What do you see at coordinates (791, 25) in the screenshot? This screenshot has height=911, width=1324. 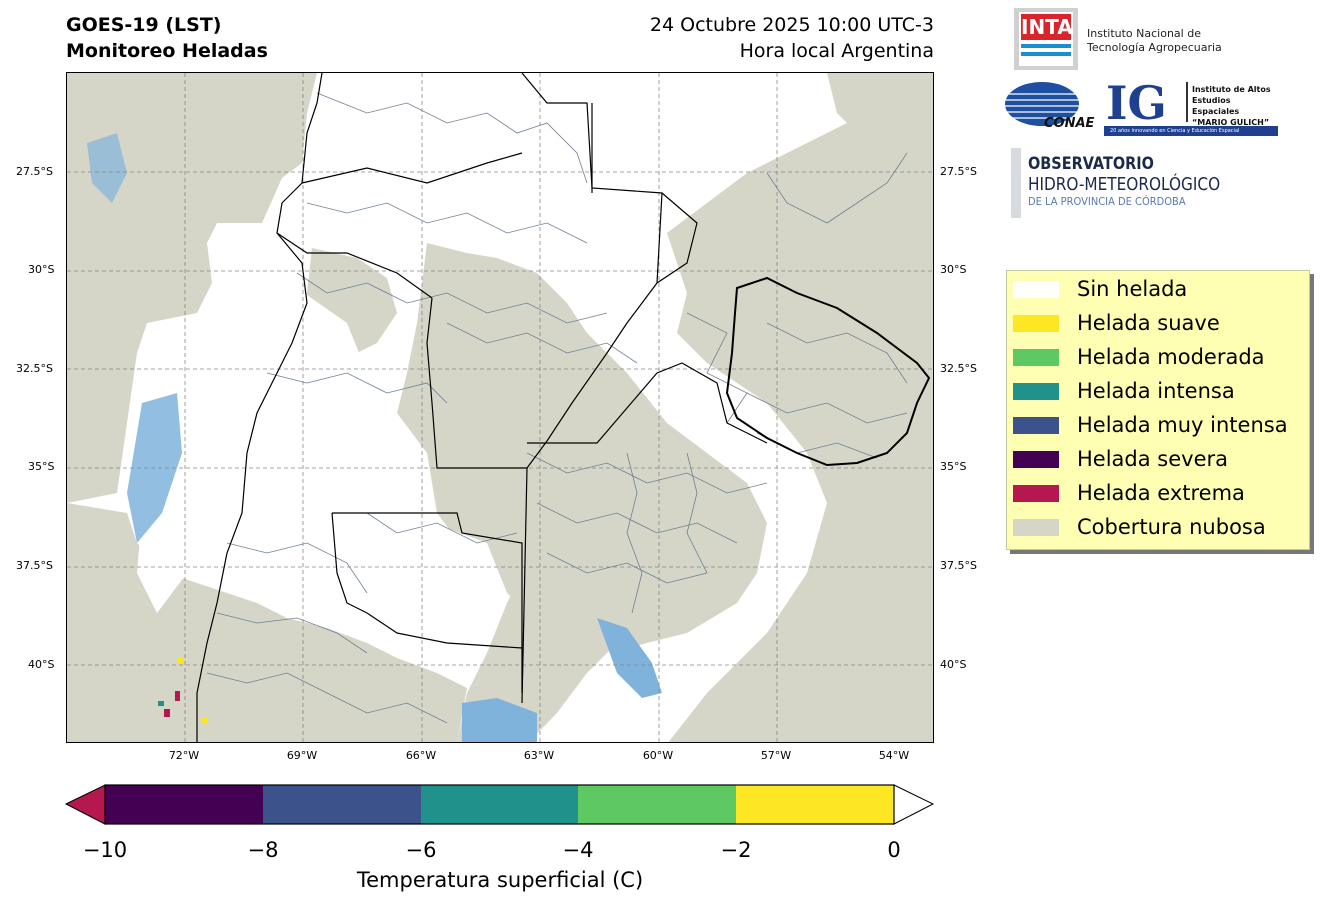 I see `date-line1: 24 Octubre 2025 10:00 UTC-3` at bounding box center [791, 25].